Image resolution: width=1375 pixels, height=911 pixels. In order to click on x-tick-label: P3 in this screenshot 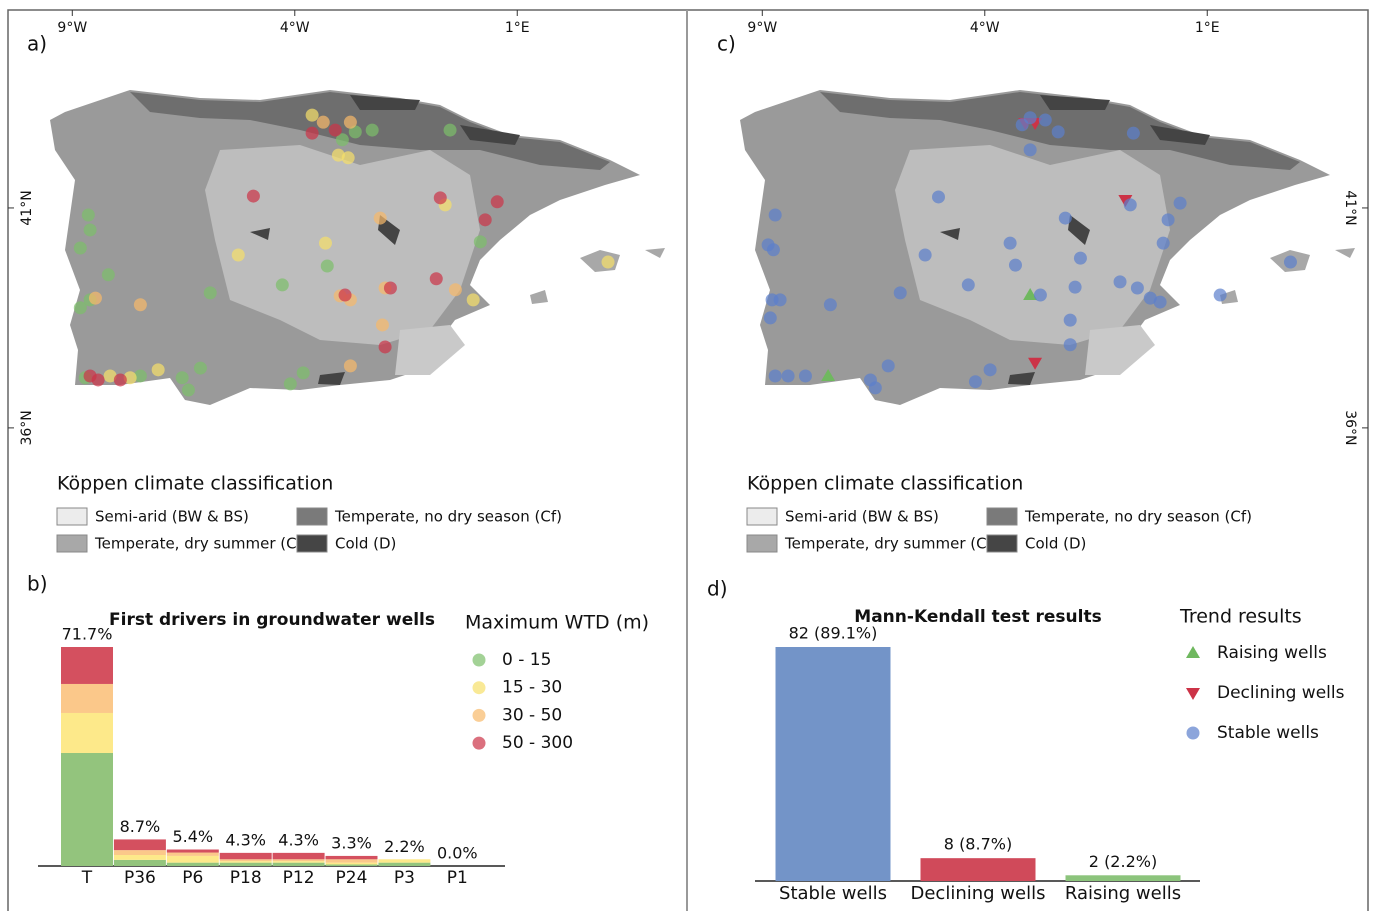, I will do `click(404, 878)`.